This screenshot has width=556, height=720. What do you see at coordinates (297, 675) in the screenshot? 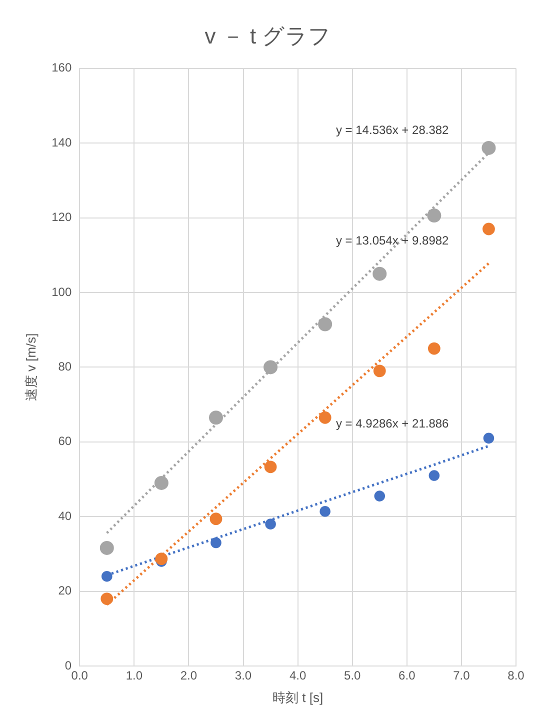
I see `x-tick-label: 4.0` at bounding box center [297, 675].